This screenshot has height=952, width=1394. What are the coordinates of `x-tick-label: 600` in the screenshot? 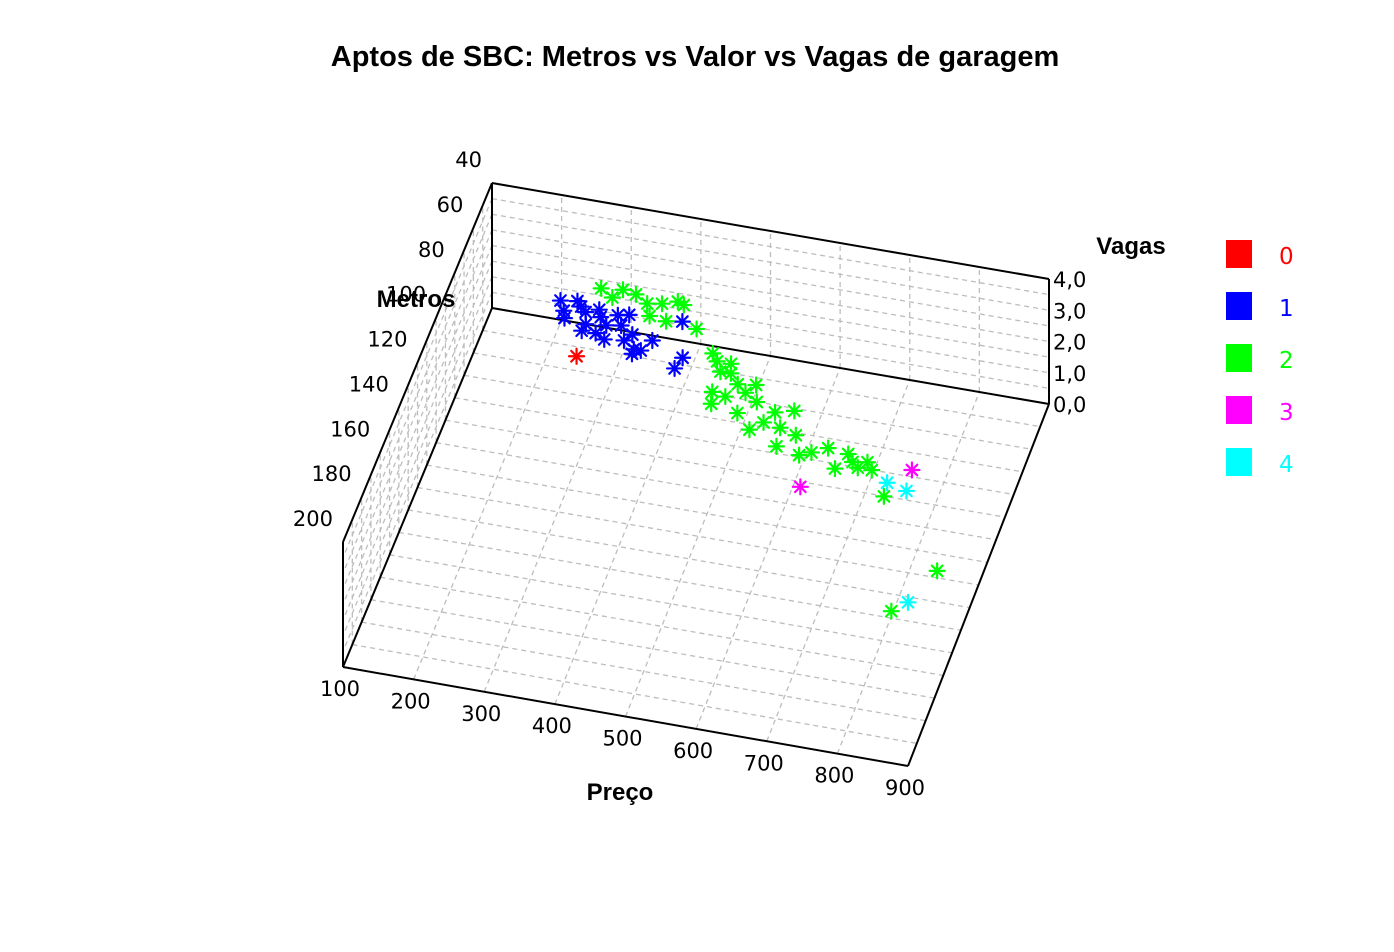 It's located at (693, 751).